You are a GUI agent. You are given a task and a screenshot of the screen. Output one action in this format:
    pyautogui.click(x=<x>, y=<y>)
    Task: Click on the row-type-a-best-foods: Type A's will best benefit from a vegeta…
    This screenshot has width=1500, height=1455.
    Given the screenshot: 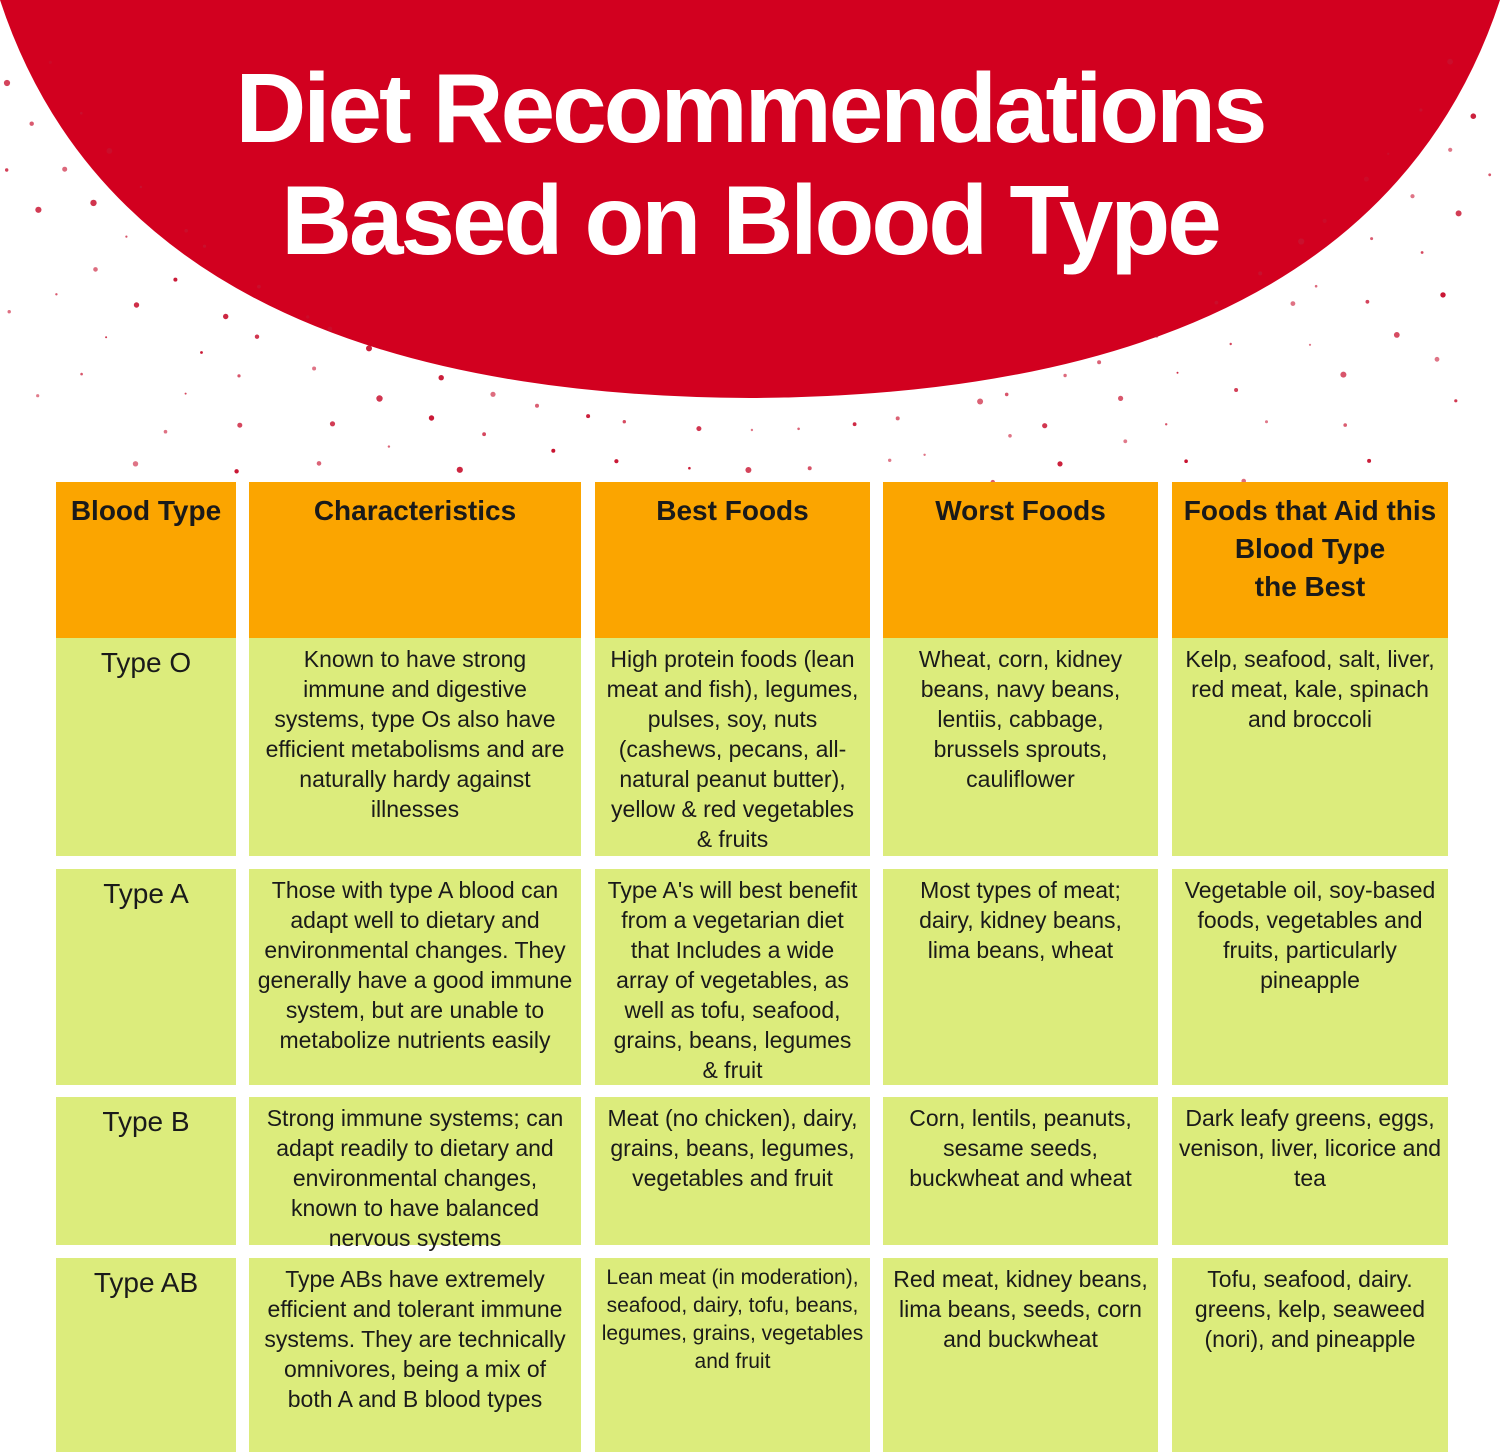 What is the action you would take?
    pyautogui.click(x=732, y=977)
    